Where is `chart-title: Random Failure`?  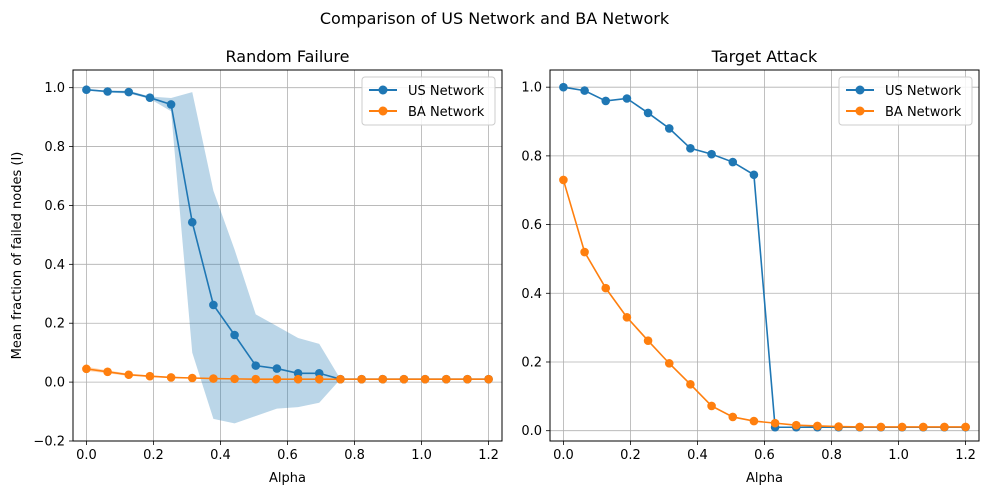
chart-title: Random Failure is located at coordinates (288, 56).